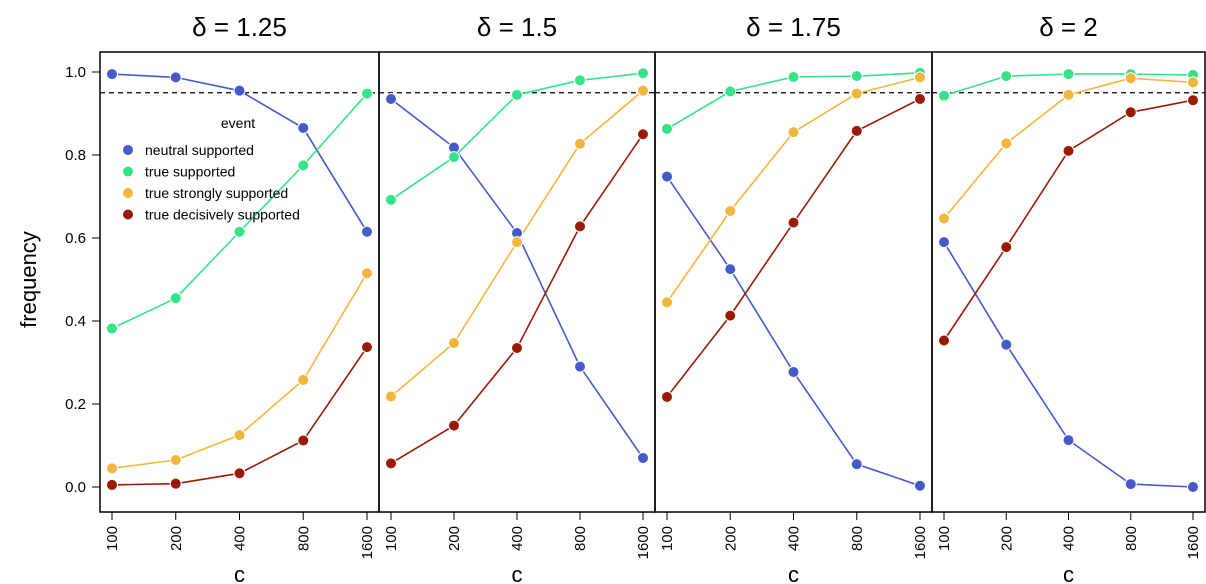 The width and height of the screenshot is (1206, 584). I want to click on series-line-neutral, so click(1068, 364).